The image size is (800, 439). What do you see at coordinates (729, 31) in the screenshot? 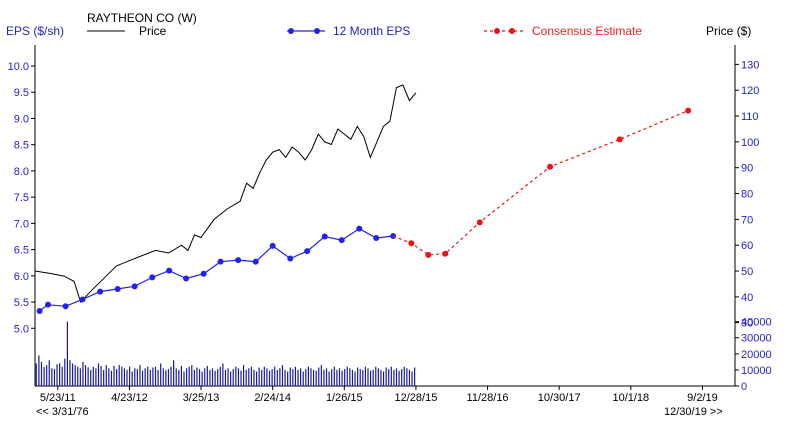
I see `price-axis-label: Price ($)` at bounding box center [729, 31].